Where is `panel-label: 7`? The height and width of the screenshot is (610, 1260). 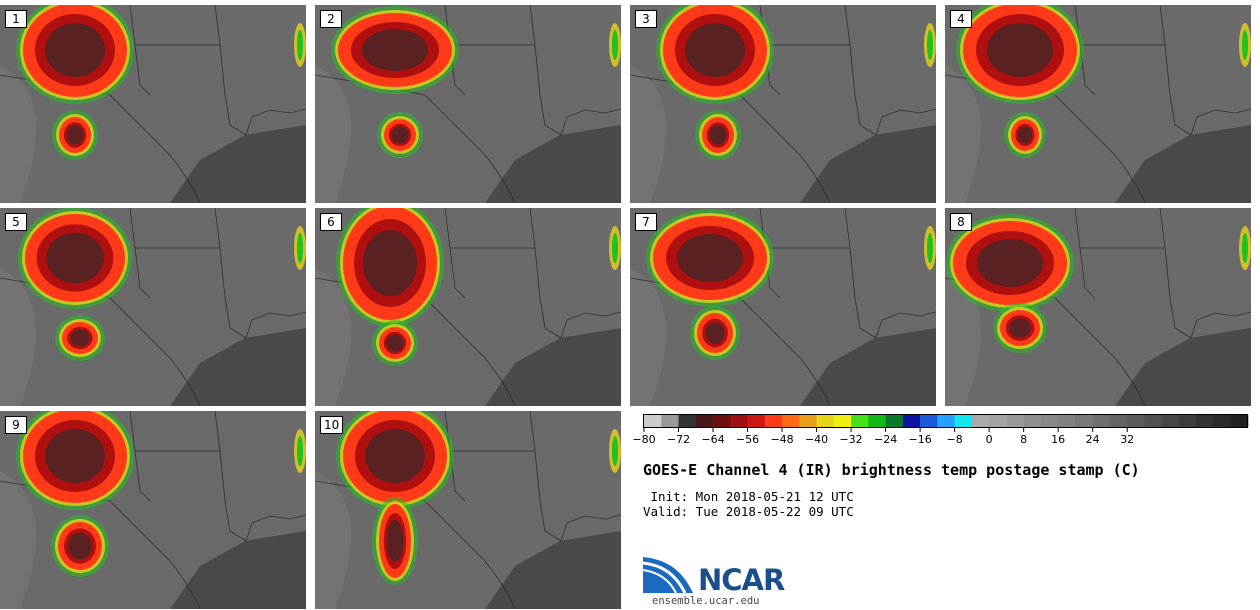 panel-label: 7 is located at coordinates (646, 222).